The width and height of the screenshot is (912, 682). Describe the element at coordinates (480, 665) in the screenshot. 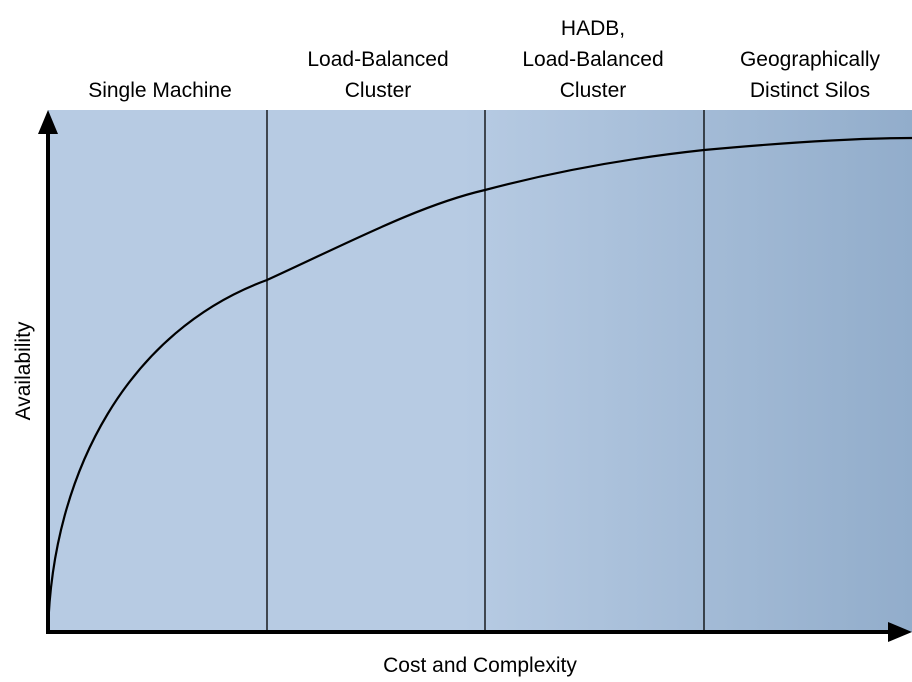

I see `x-axis-label: Cost and Complexity` at that location.